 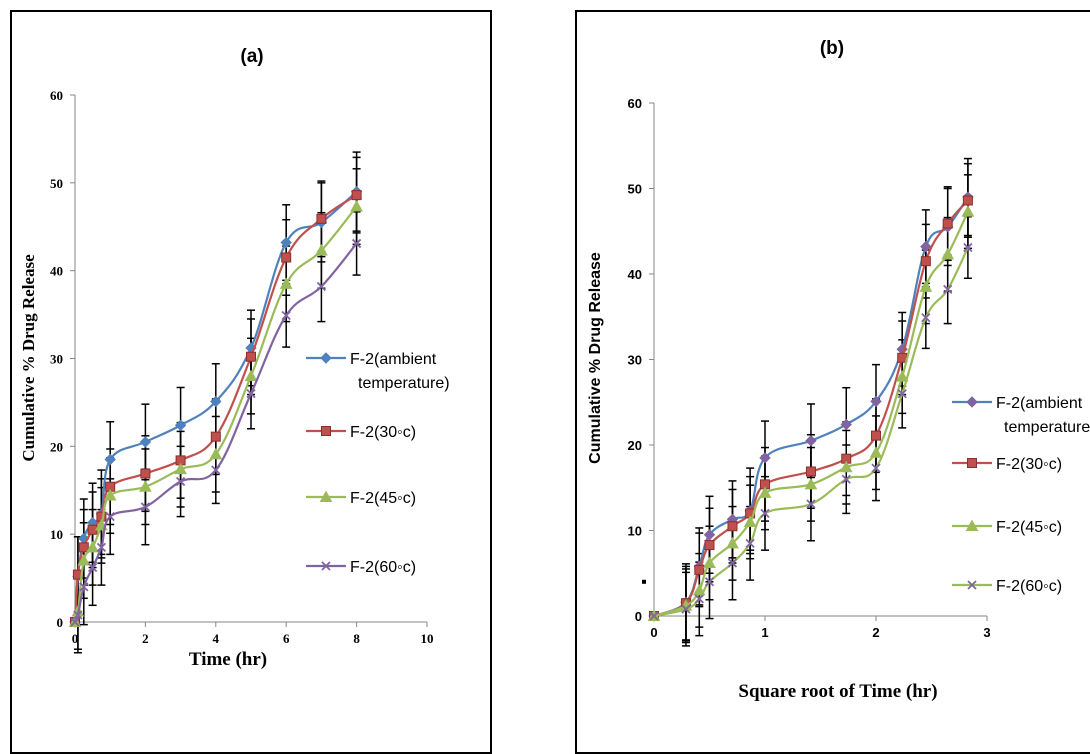 I want to click on x-axis-label: Square root of Time (hr), so click(x=837, y=691).